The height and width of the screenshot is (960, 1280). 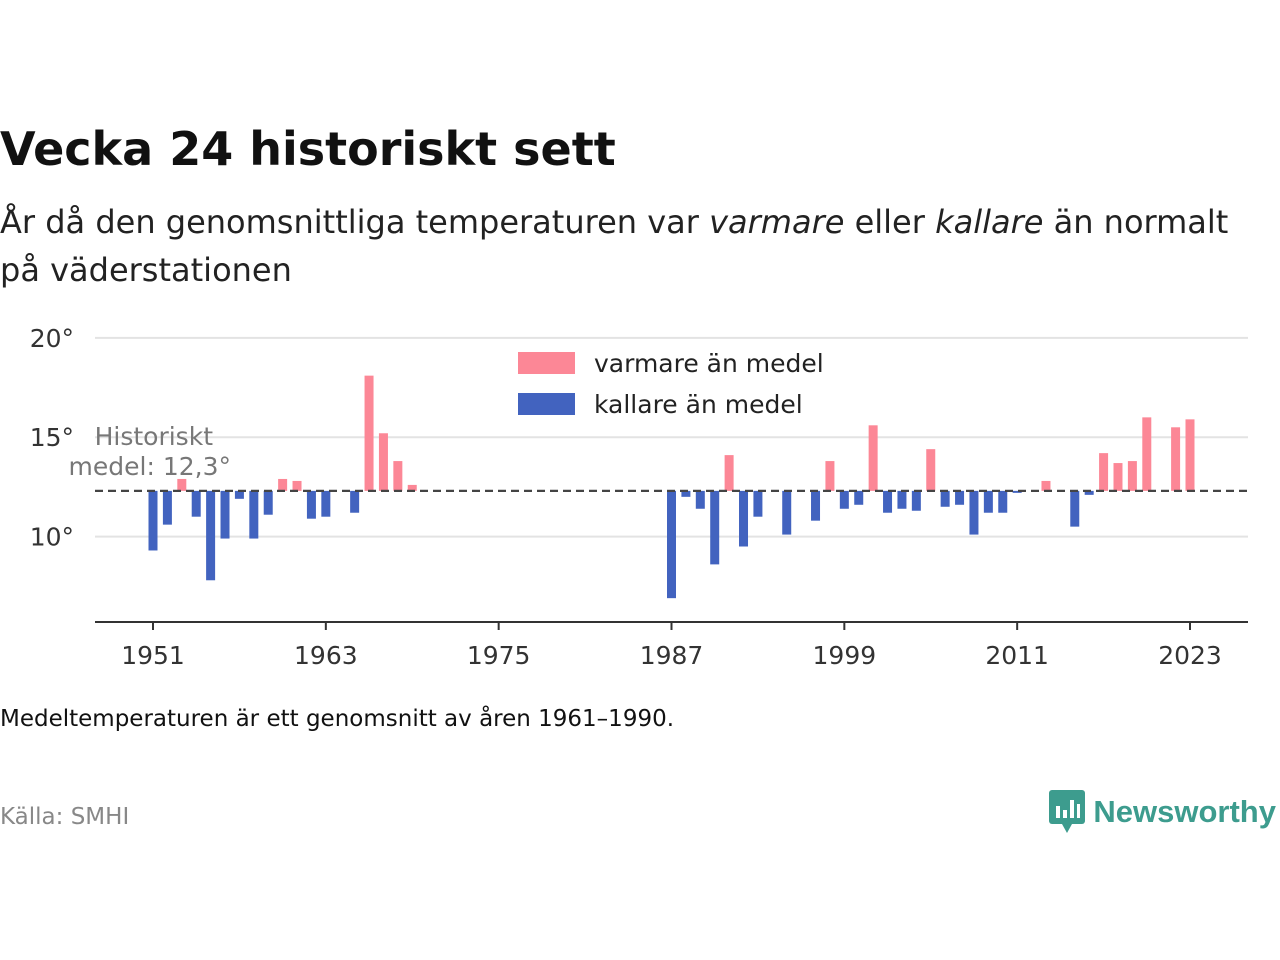 I want to click on legend-label-warm: varmare än medel, so click(x=709, y=363).